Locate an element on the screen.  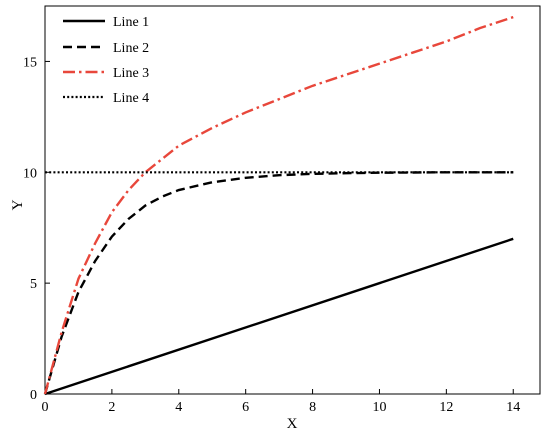
x-tick-label: 2 is located at coordinates (111, 407).